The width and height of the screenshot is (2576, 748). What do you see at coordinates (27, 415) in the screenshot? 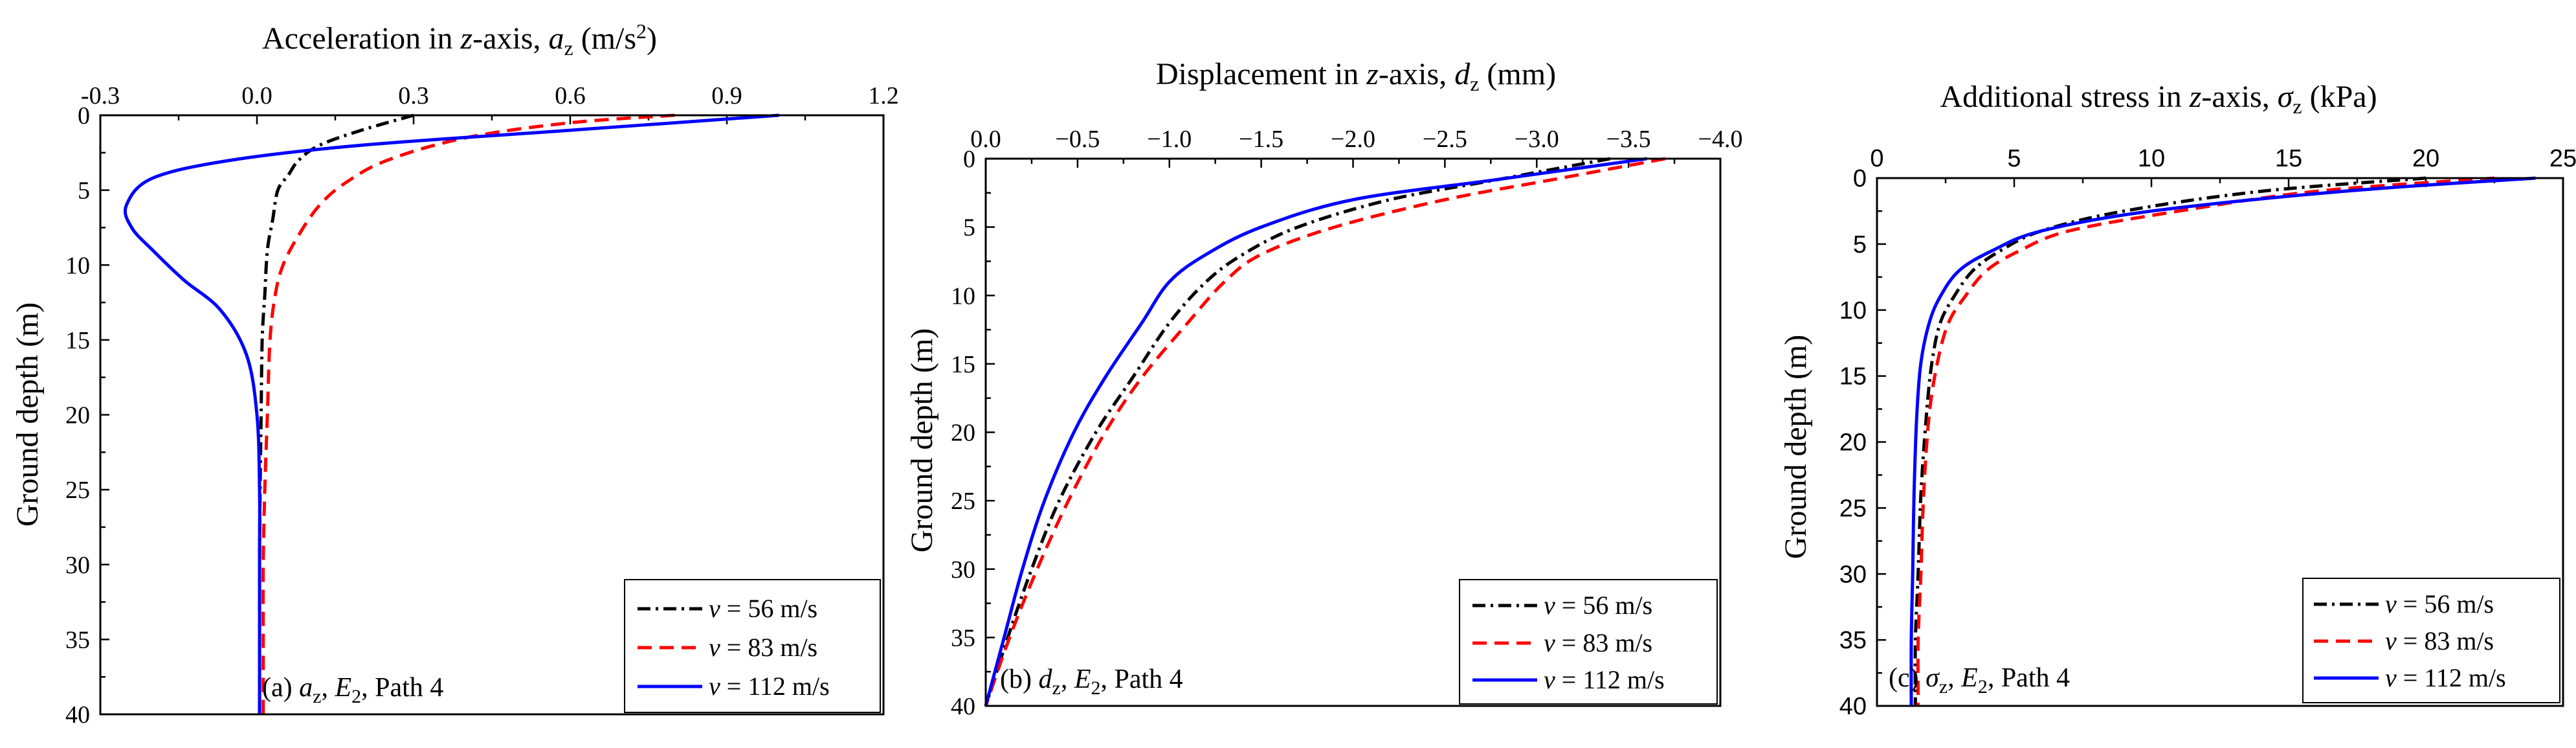
I see `panel-a-ylabel: Ground depth (m)` at bounding box center [27, 415].